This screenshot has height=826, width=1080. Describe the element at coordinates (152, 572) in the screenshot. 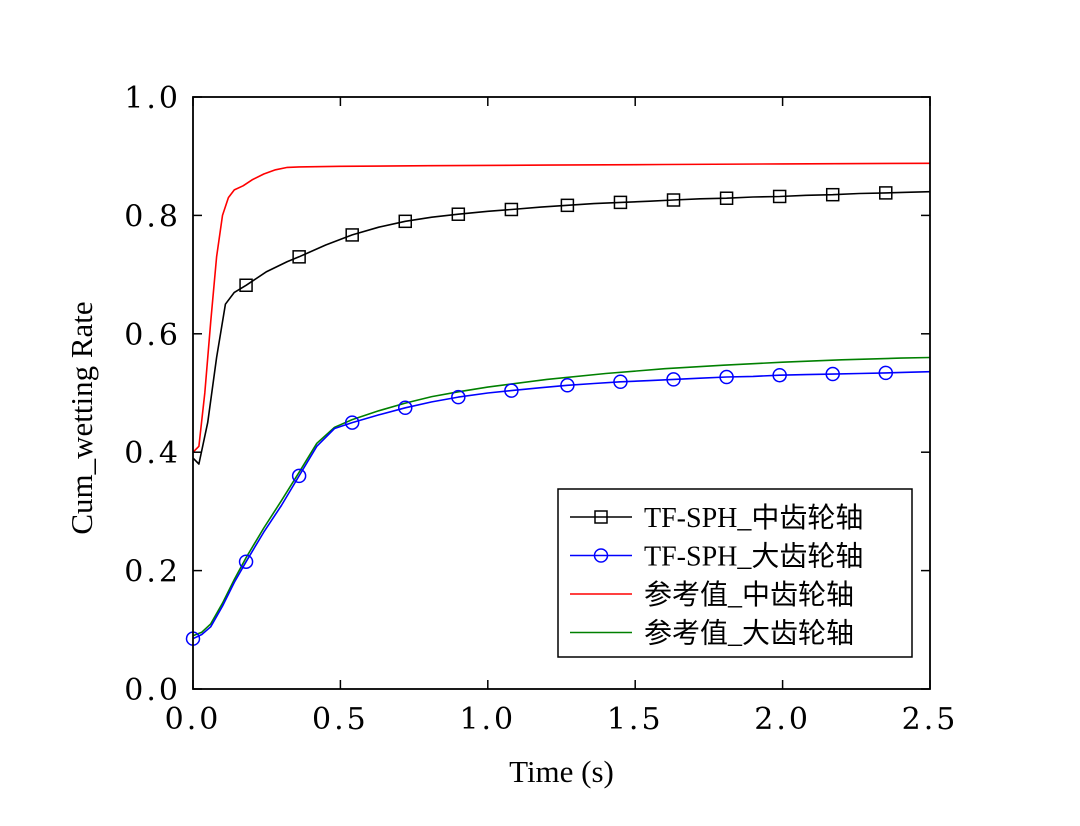

I see `y-tick-label: 0.2` at that location.